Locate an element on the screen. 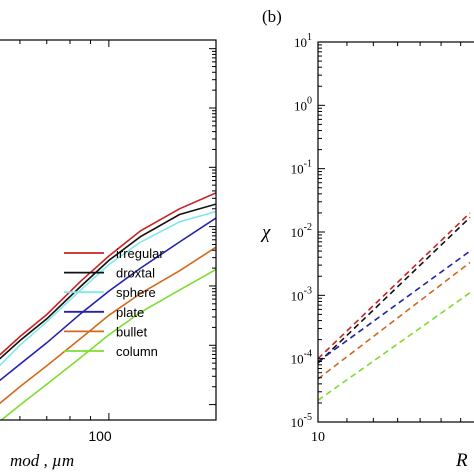 This screenshot has height=474, width=474. panel-a-xlabel: mod , µm is located at coordinates (42, 460).